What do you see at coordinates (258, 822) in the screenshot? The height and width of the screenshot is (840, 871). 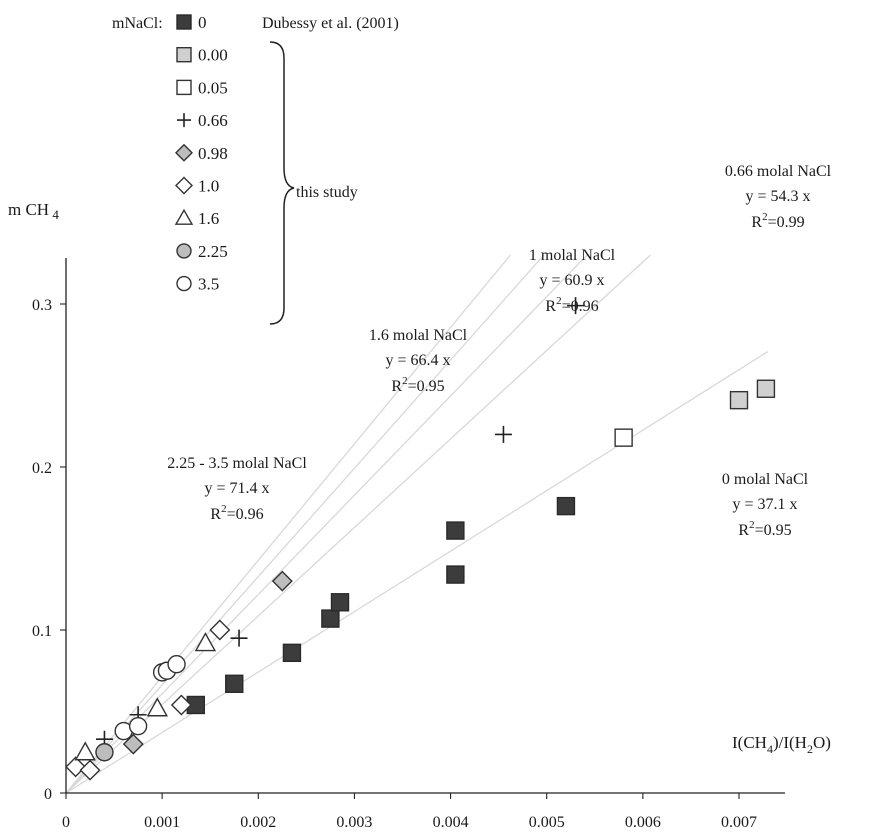 I see `x-tick-label: 0.002` at bounding box center [258, 822].